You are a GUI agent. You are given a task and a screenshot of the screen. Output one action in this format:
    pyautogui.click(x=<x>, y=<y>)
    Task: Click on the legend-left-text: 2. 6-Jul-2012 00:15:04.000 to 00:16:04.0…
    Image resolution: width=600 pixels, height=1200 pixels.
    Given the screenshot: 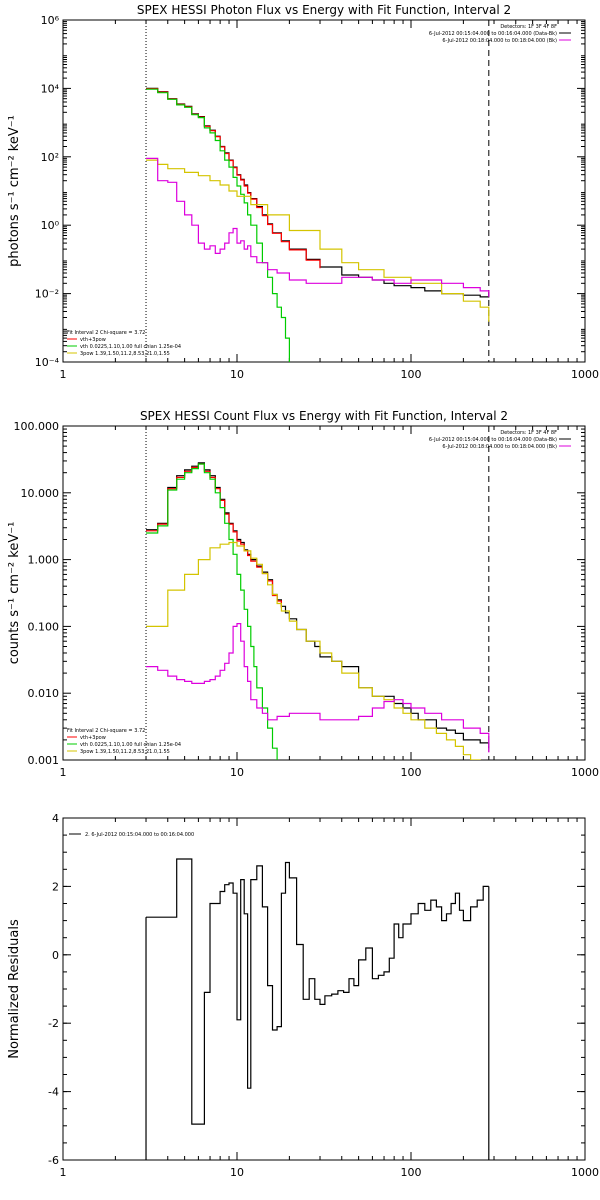 What is the action you would take?
    pyautogui.click(x=139, y=835)
    